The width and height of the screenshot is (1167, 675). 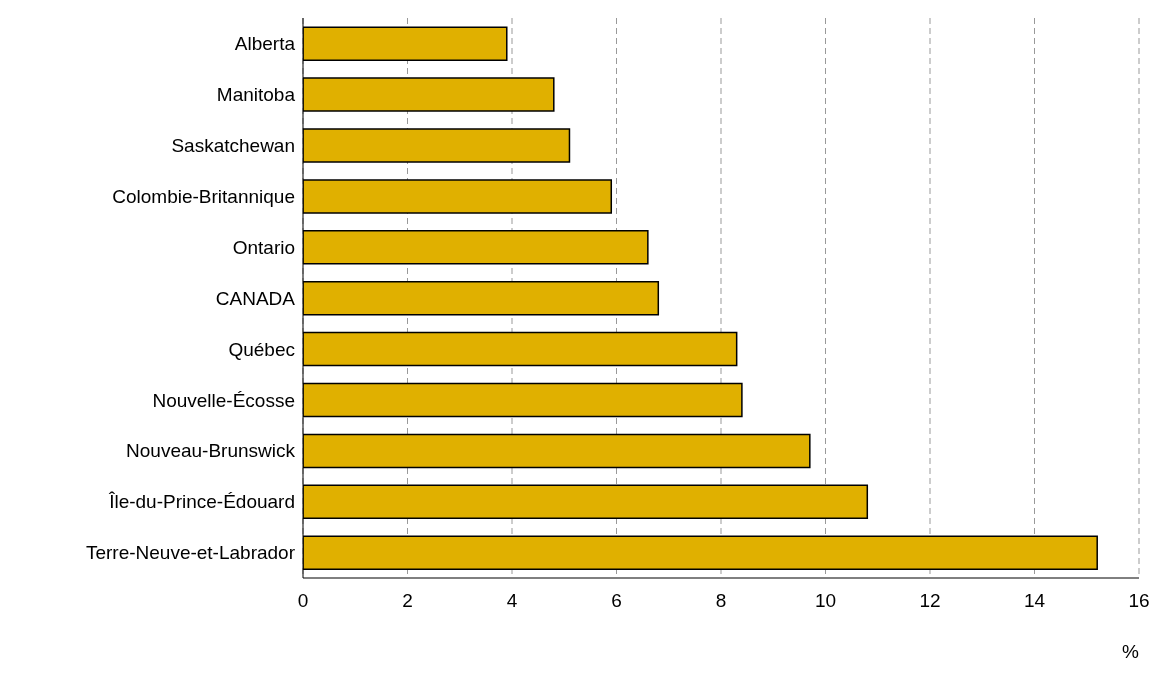 I want to click on x-tick-label: 10, so click(x=825, y=601).